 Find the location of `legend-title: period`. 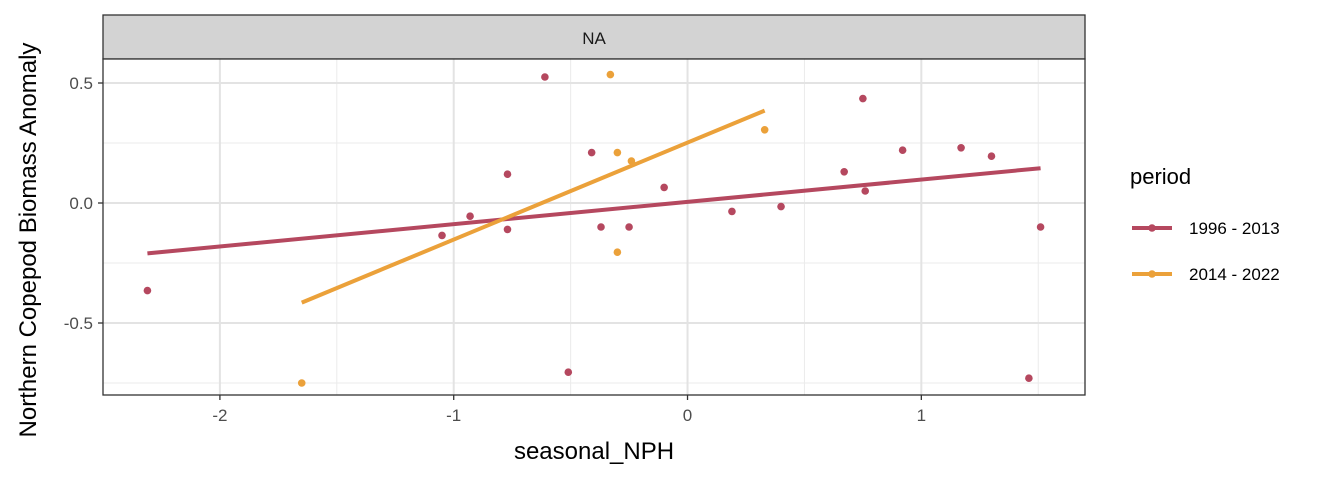

legend-title: period is located at coordinates (1160, 176).